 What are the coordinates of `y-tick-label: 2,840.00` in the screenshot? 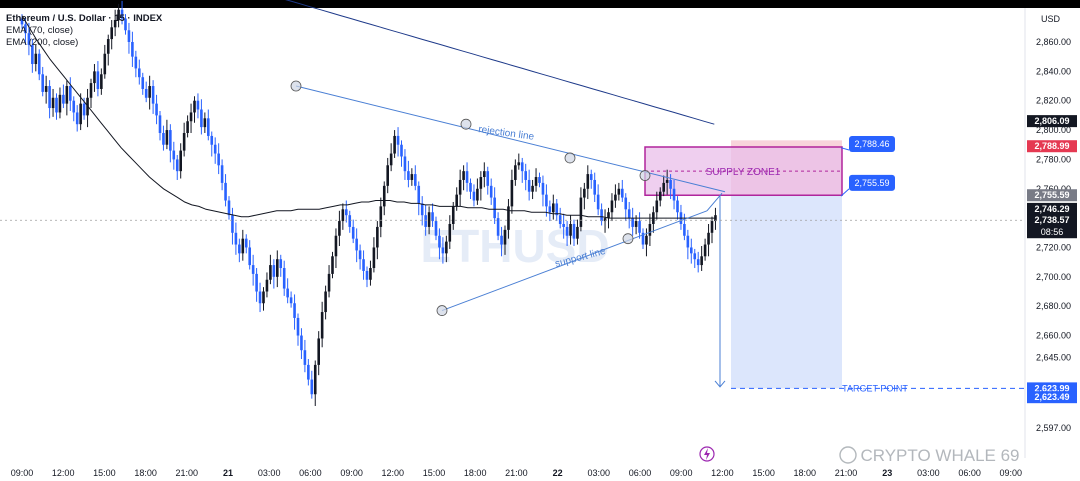 It's located at (1053, 71).